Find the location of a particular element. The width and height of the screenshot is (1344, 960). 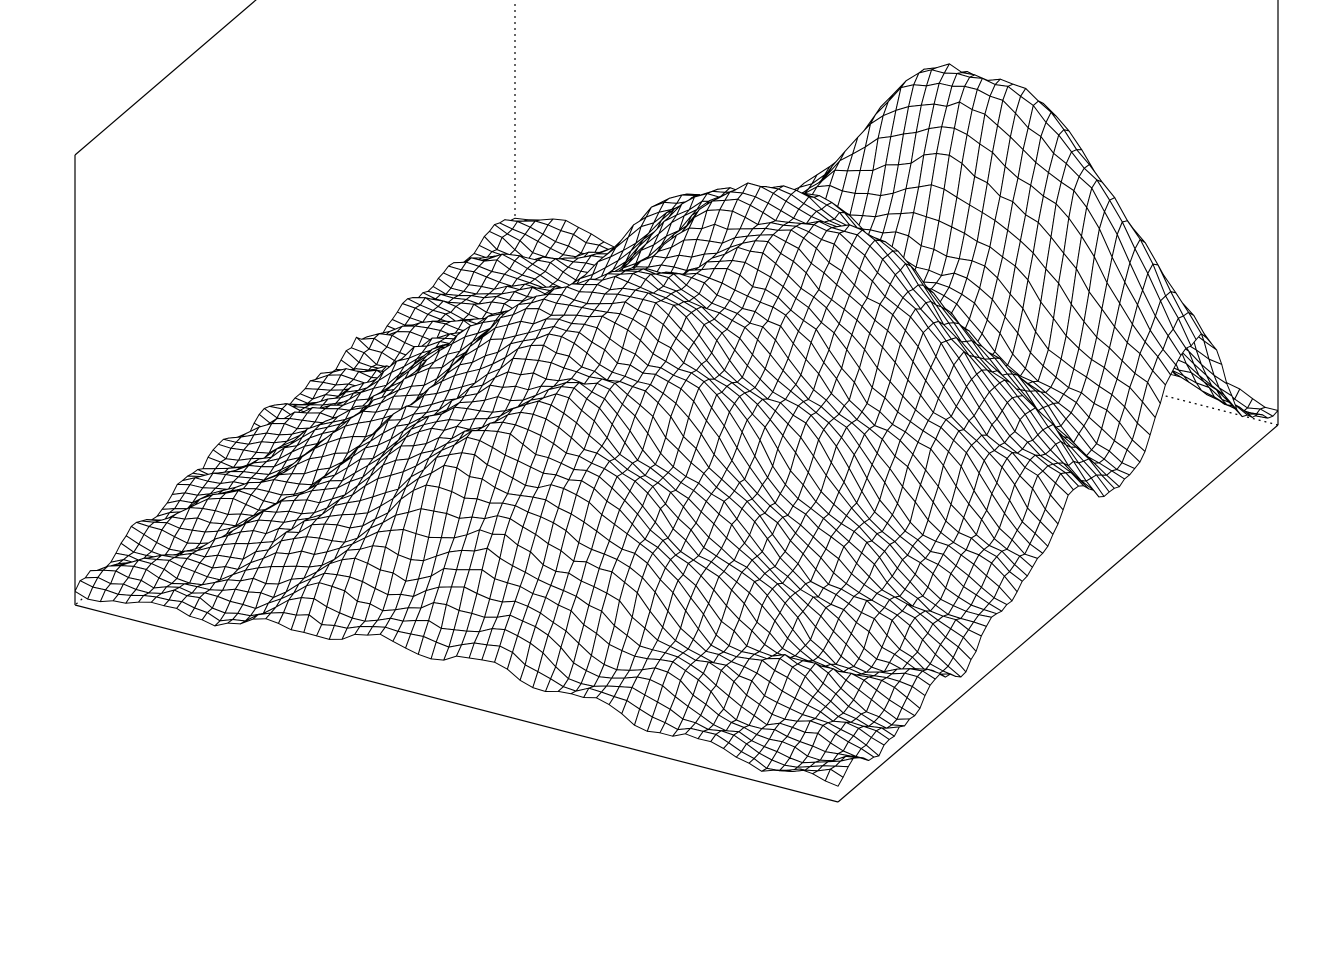

box-edge-top-back is located at coordinates (165, 78).